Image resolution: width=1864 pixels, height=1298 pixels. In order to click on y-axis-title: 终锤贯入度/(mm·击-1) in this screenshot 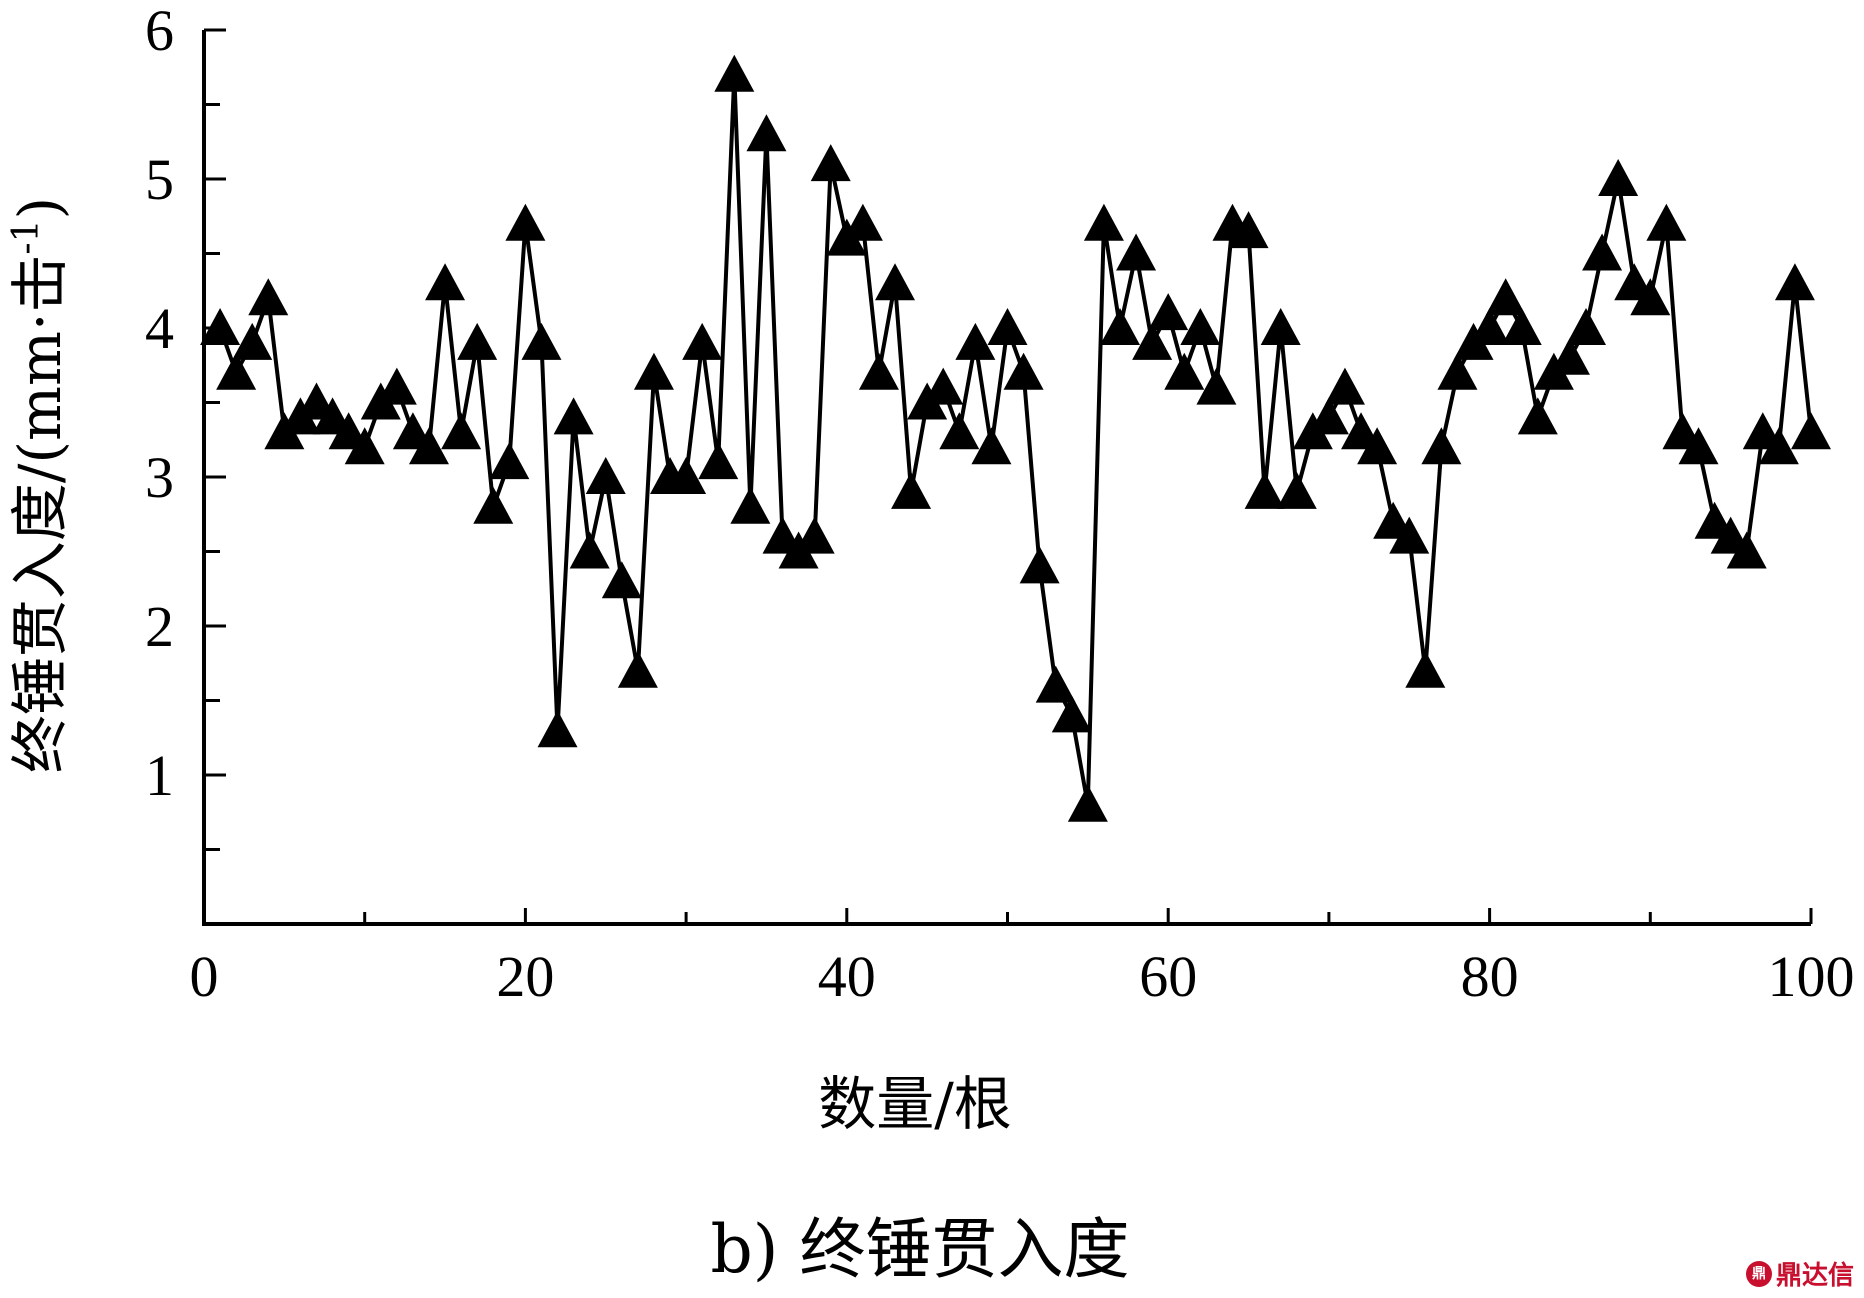, I will do `click(40, 485)`.